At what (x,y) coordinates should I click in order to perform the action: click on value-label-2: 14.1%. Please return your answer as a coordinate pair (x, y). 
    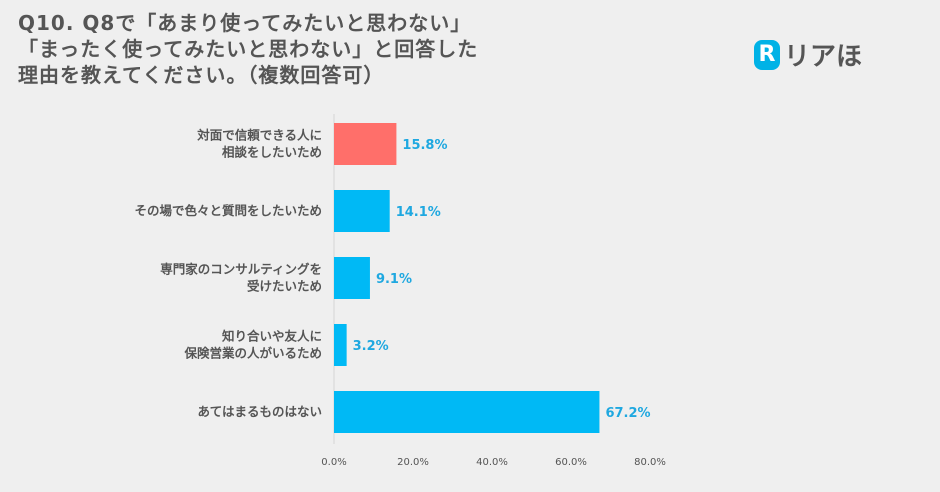
    Looking at the image, I should click on (418, 212).